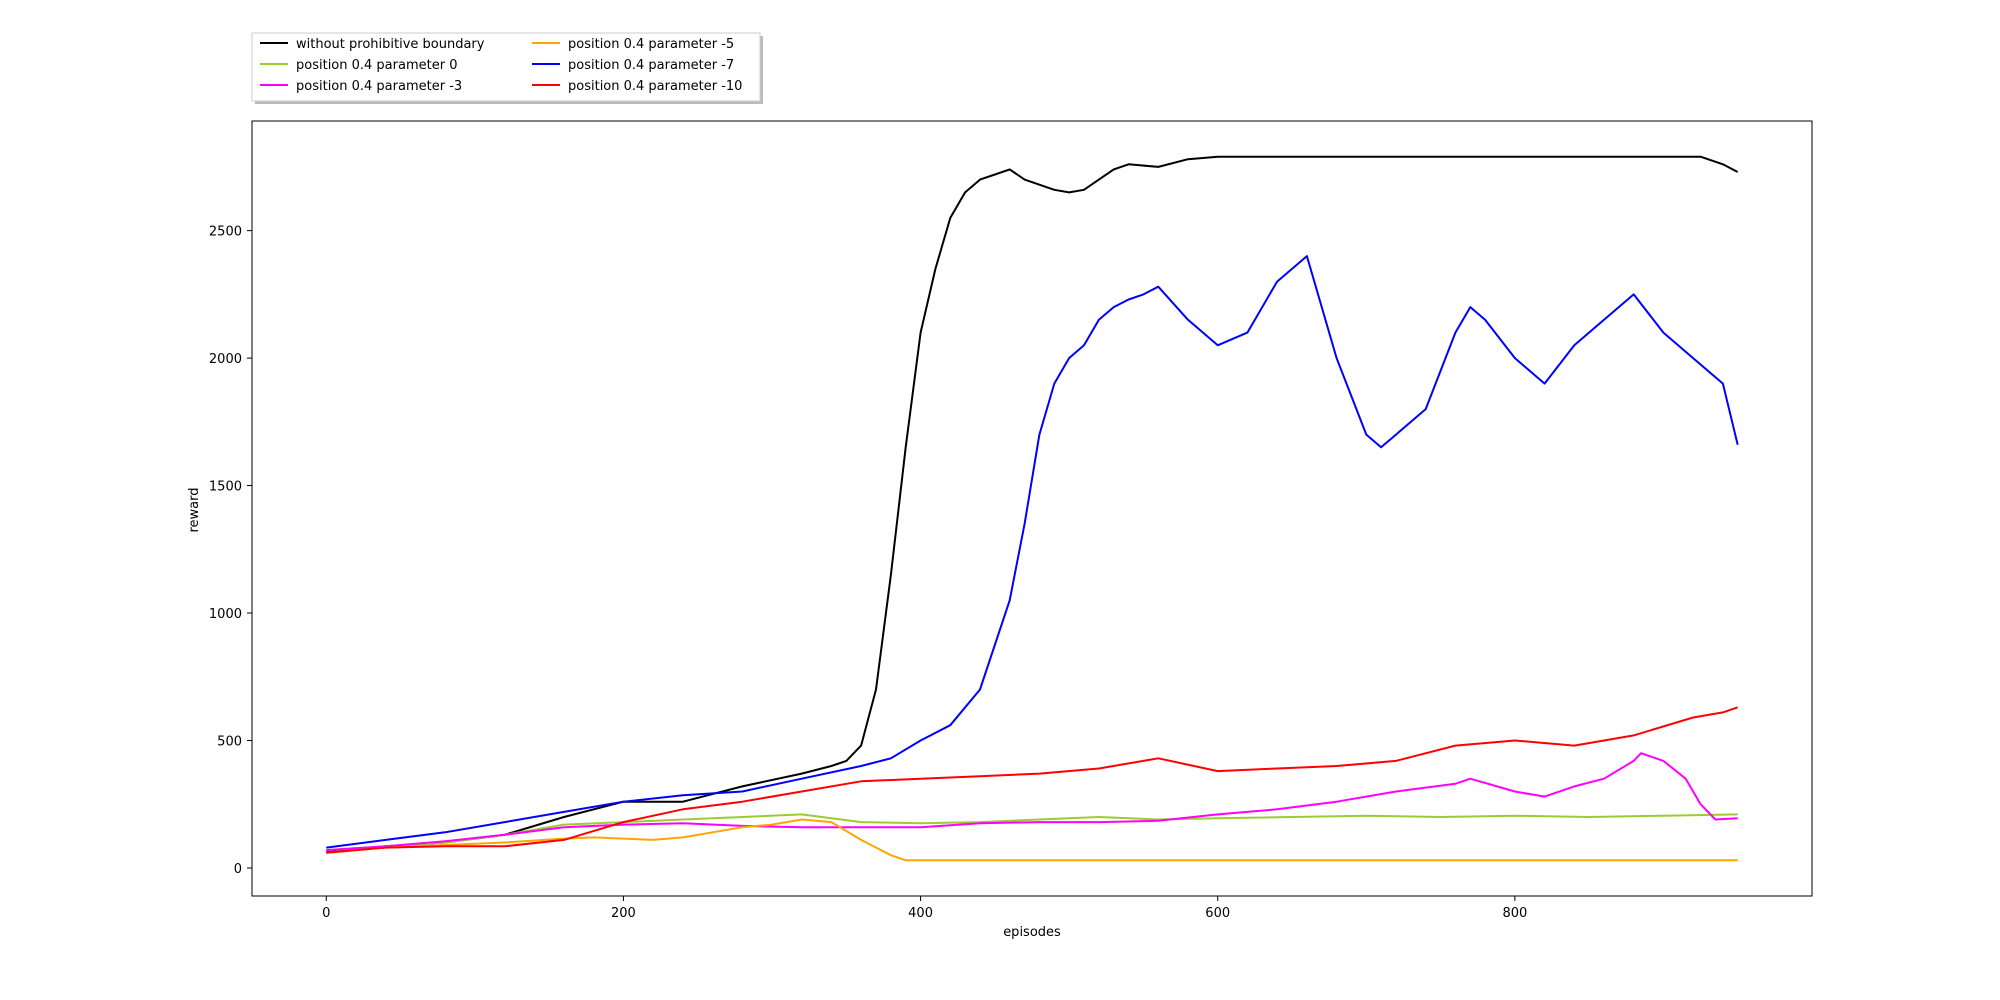  I want to click on legend-label: position 0.4 parameter -5, so click(651, 44).